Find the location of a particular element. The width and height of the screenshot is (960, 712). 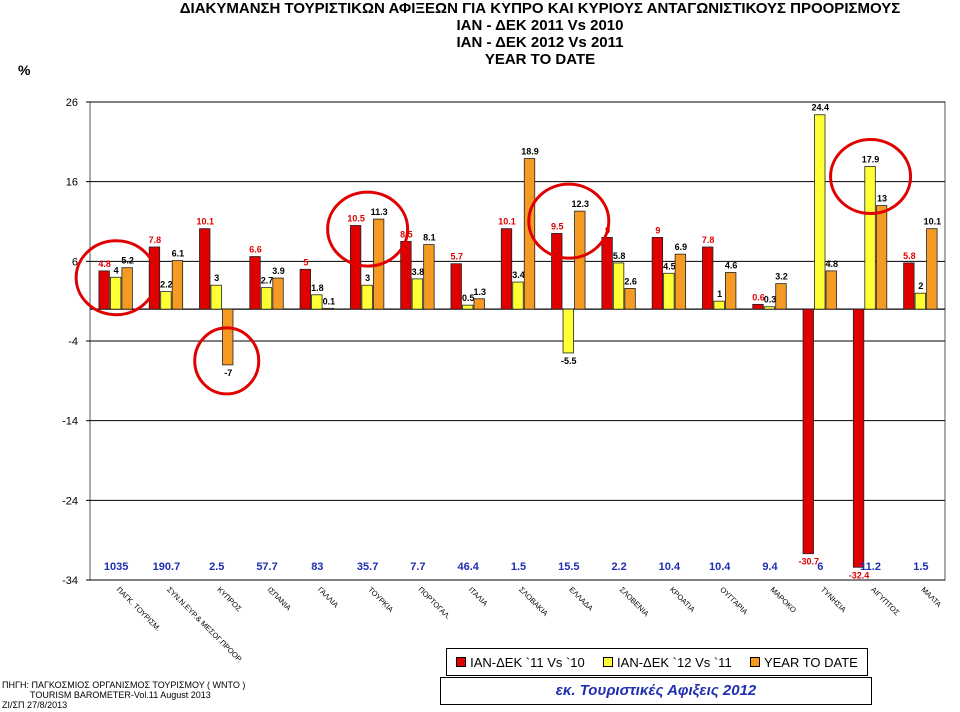

source-line-2: TOURISM BAROMETER-Vol.11 August 2013 is located at coordinates (120, 695).